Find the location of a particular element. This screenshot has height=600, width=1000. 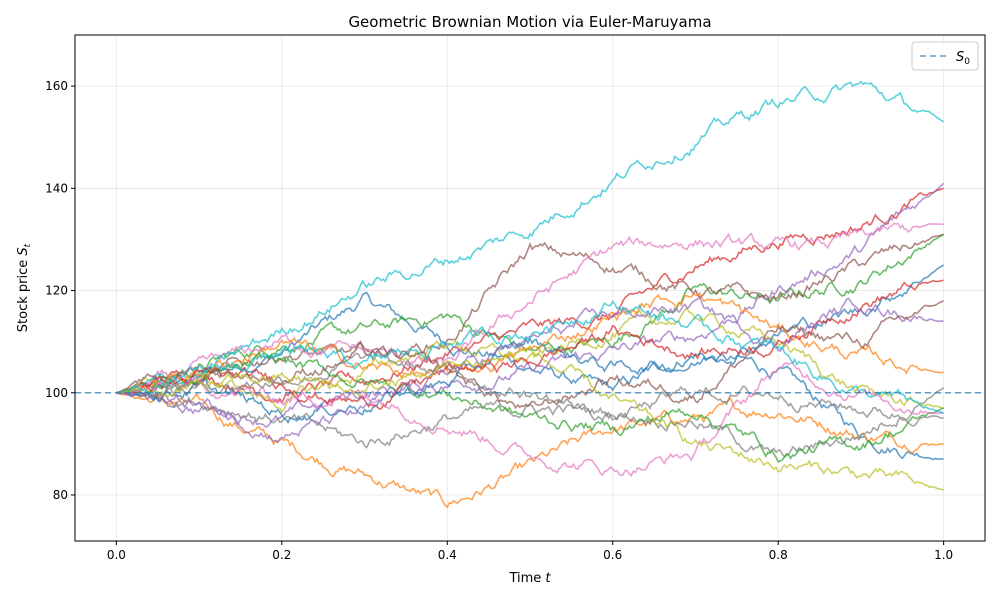

x-tick-label: 0.0 is located at coordinates (116, 555).